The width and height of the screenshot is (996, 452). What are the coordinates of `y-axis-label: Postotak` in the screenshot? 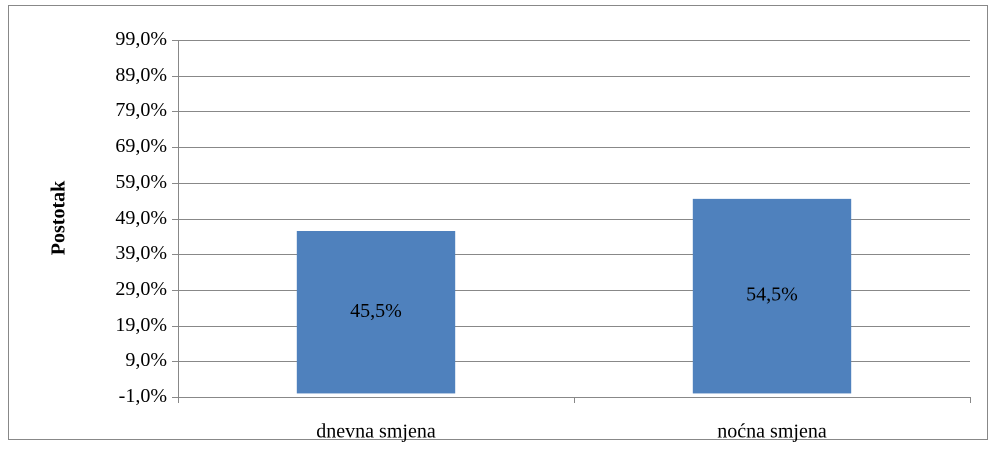 It's located at (59, 217).